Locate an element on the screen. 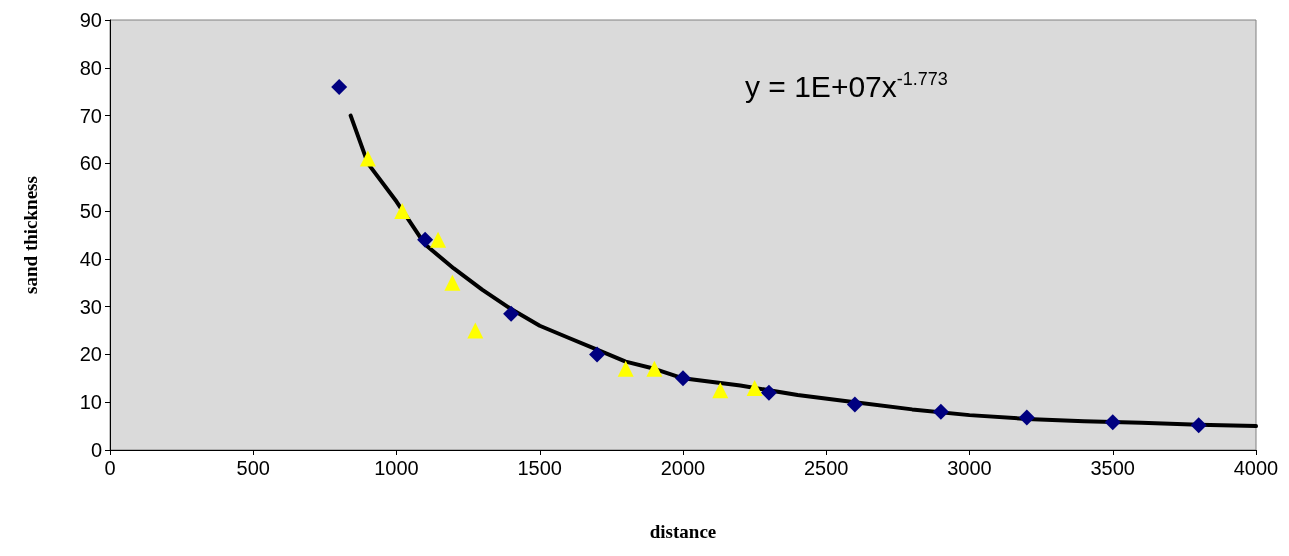 This screenshot has width=1289, height=556. y-tick-label: 70 is located at coordinates (90, 115).